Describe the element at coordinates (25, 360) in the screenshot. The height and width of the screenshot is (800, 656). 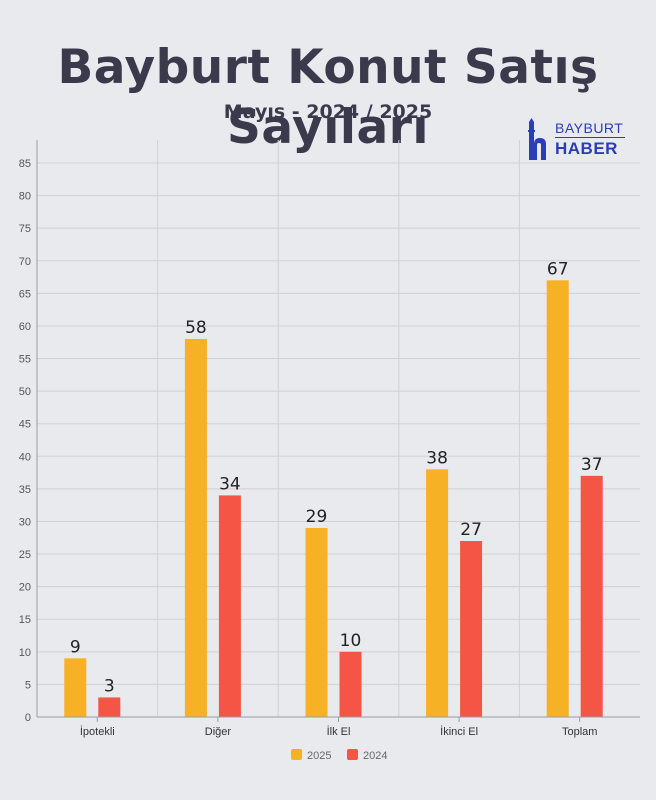
I see `y-tick-label: 55` at that location.